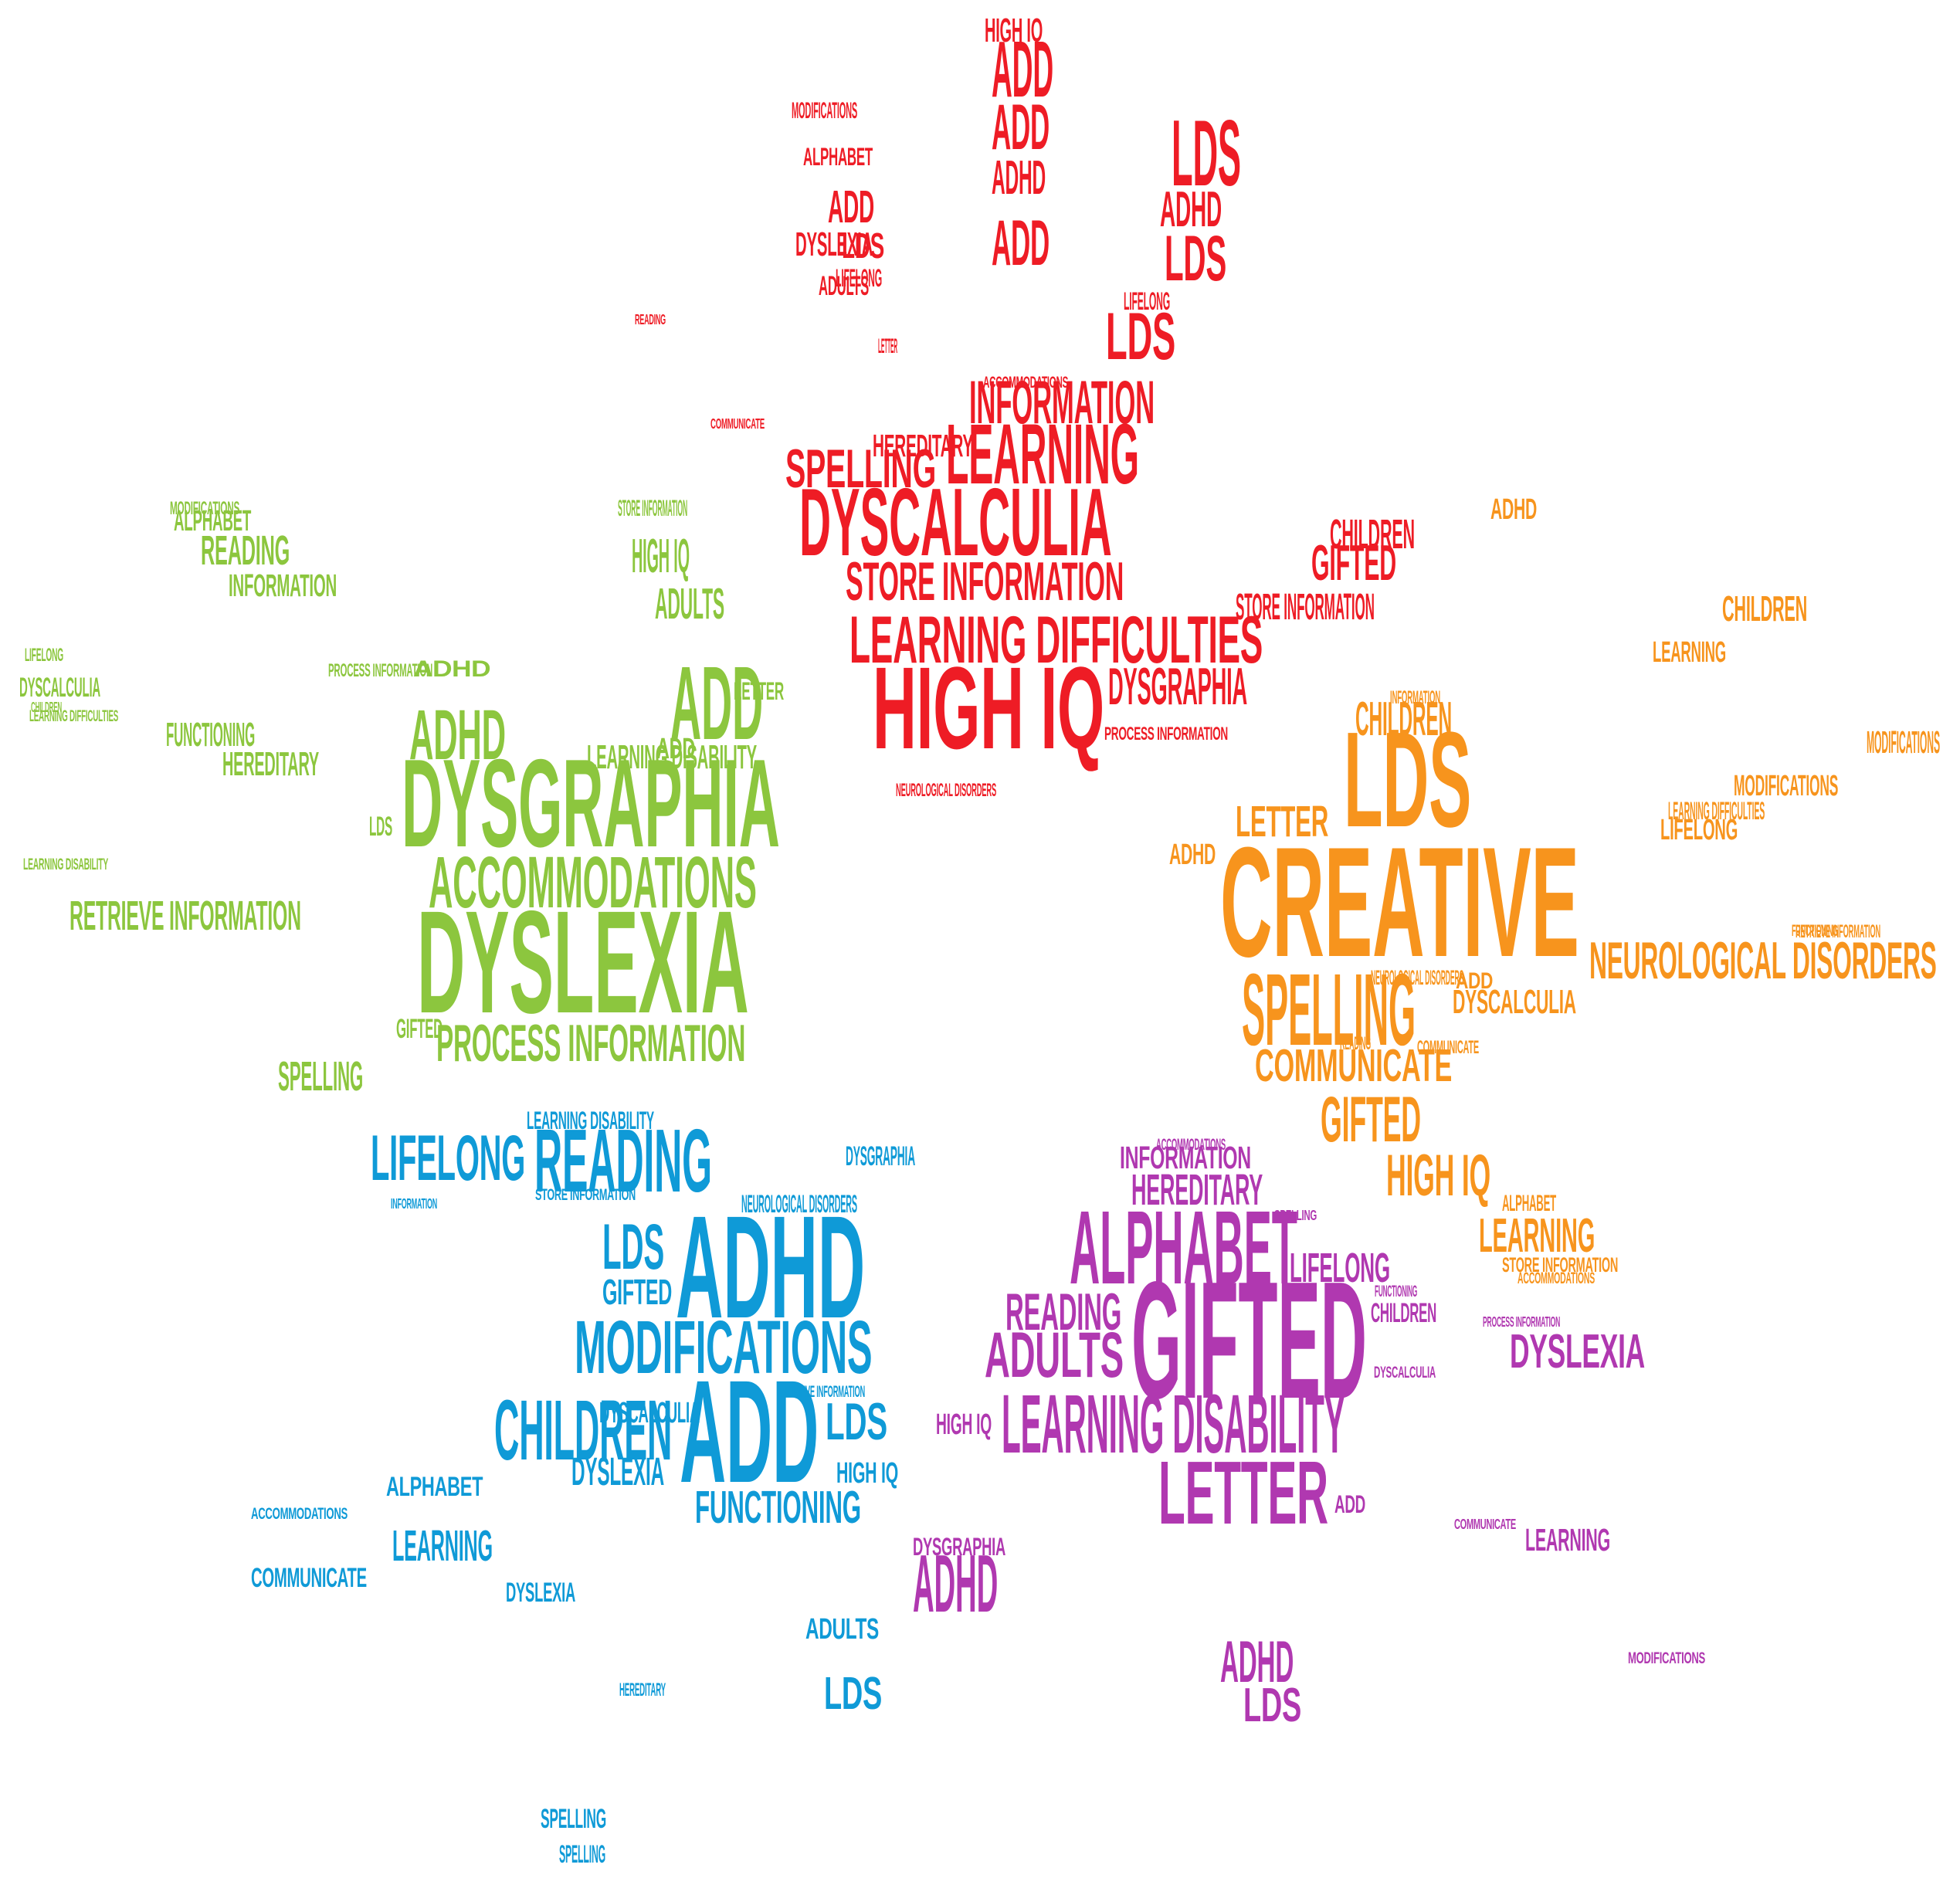 Image resolution: width=1960 pixels, height=1895 pixels. What do you see at coordinates (1191, 1144) in the screenshot?
I see `purple-hand-word: ACCOMMODATIONS` at bounding box center [1191, 1144].